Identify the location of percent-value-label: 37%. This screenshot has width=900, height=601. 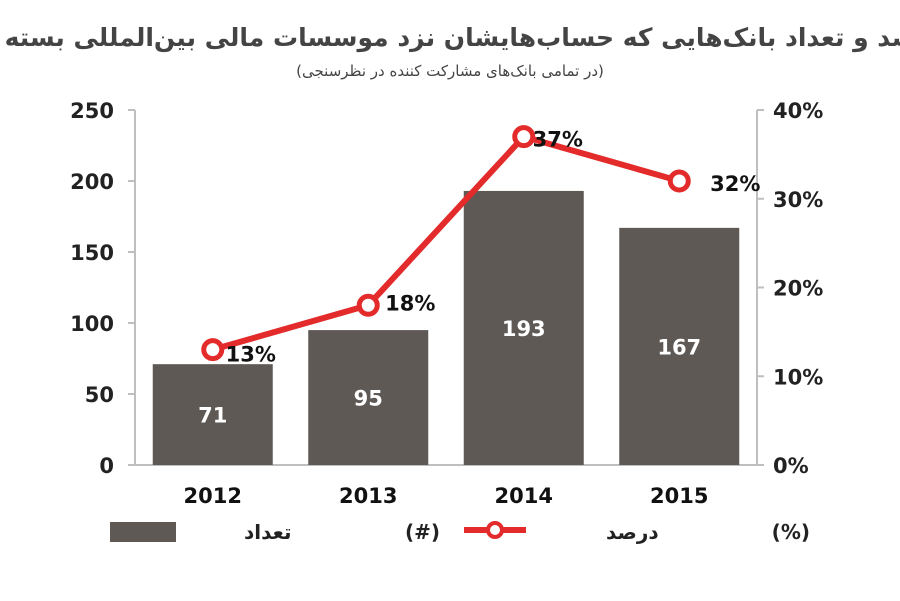
(558, 140).